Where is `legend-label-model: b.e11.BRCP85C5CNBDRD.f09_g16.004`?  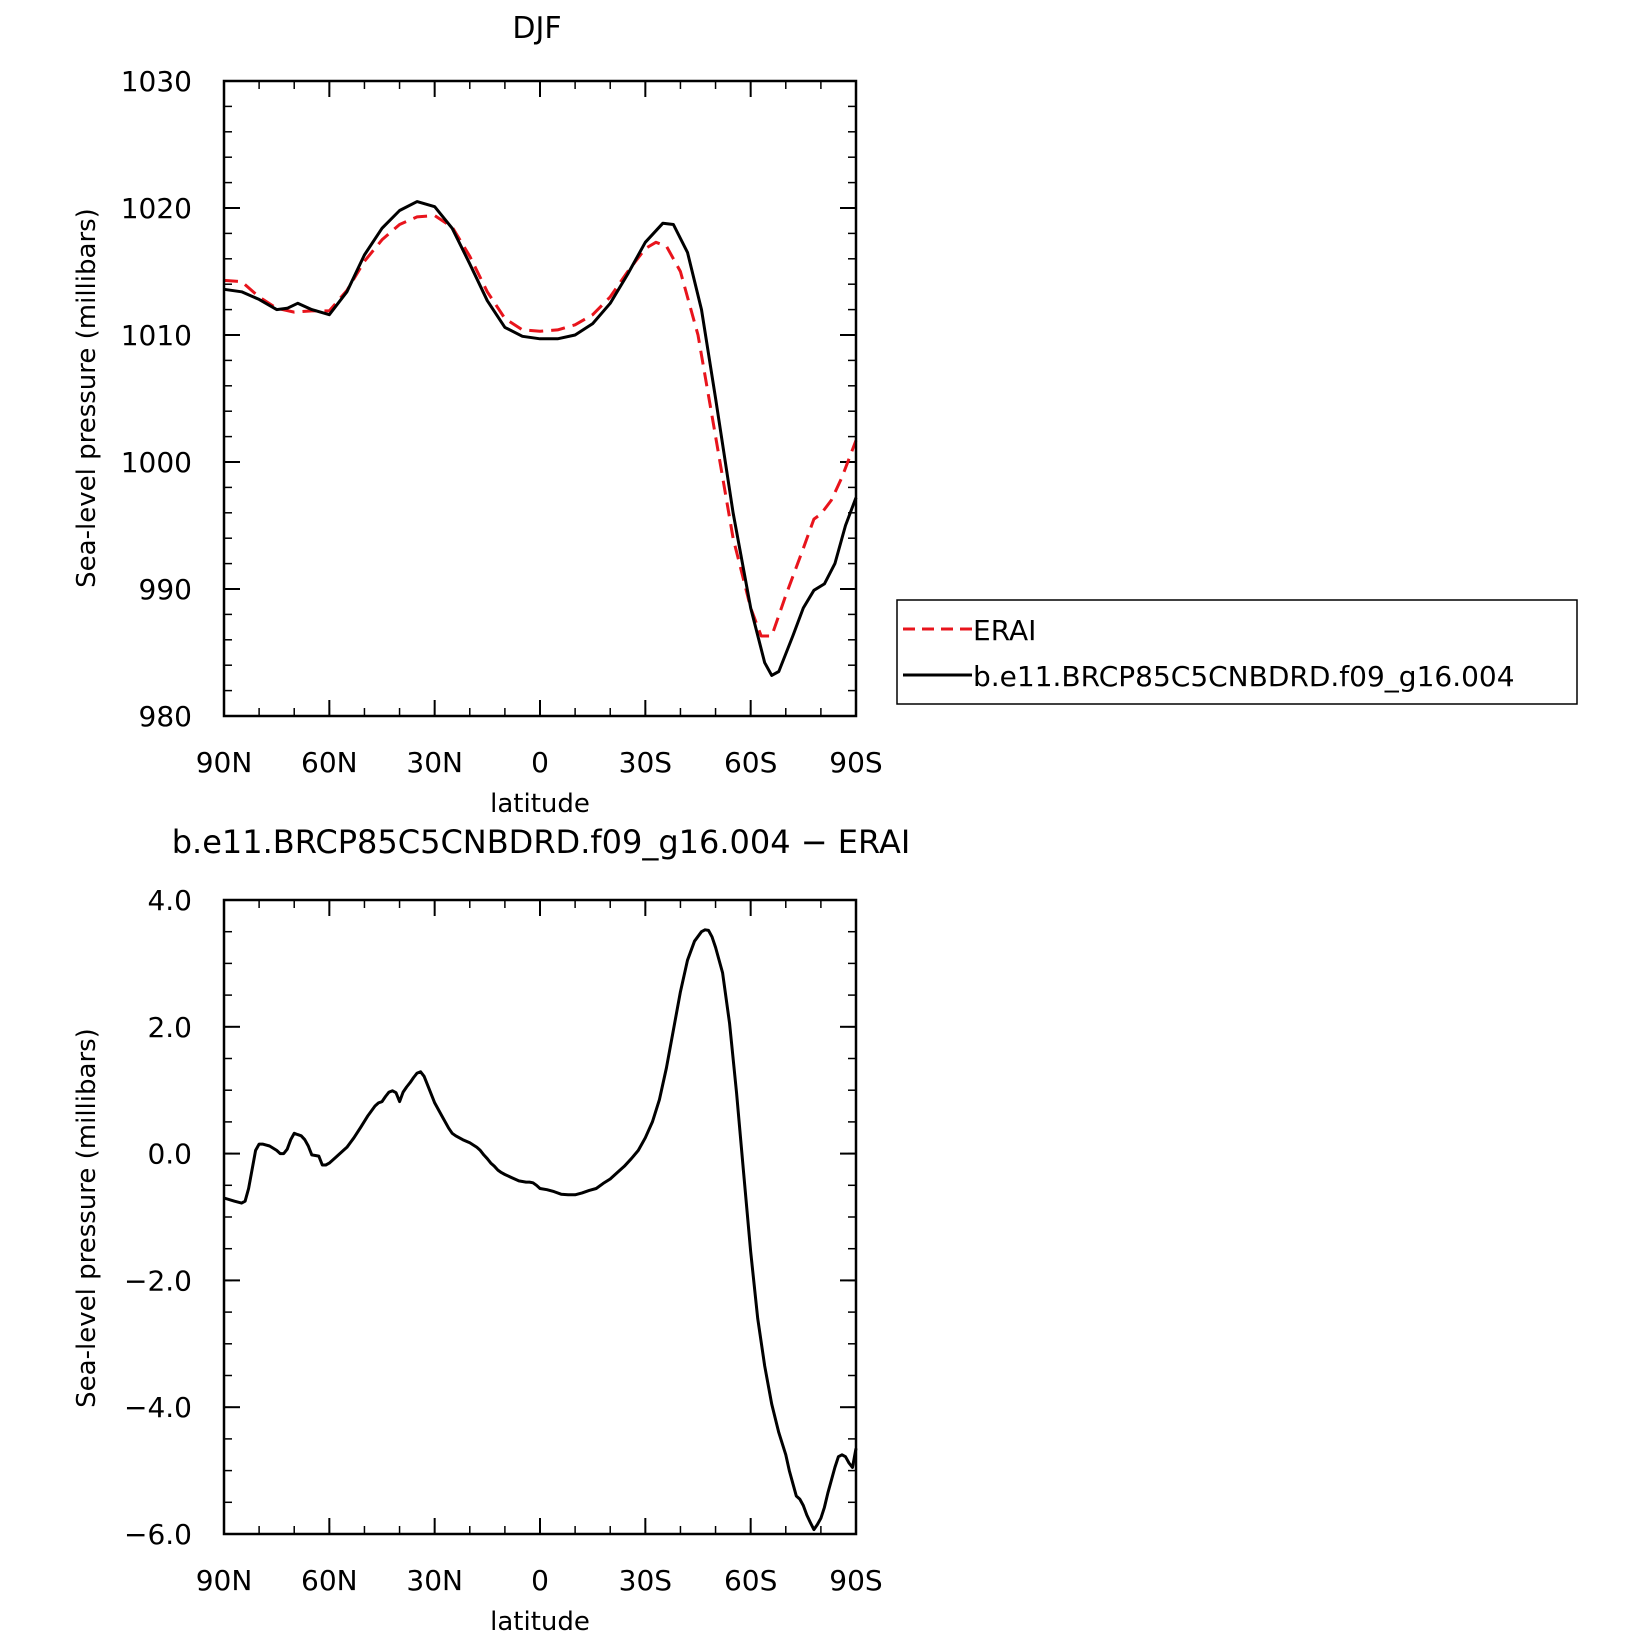 legend-label-model: b.e11.BRCP85C5CNBDRD.f09_g16.004 is located at coordinates (1244, 676).